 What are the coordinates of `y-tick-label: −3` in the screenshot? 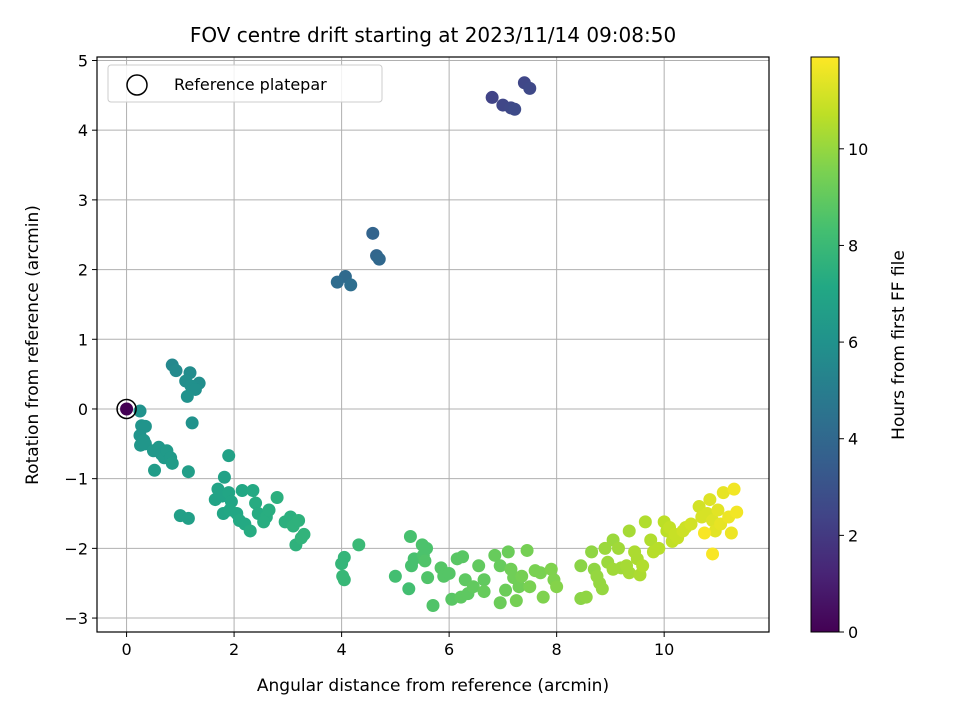 It's located at (76, 618).